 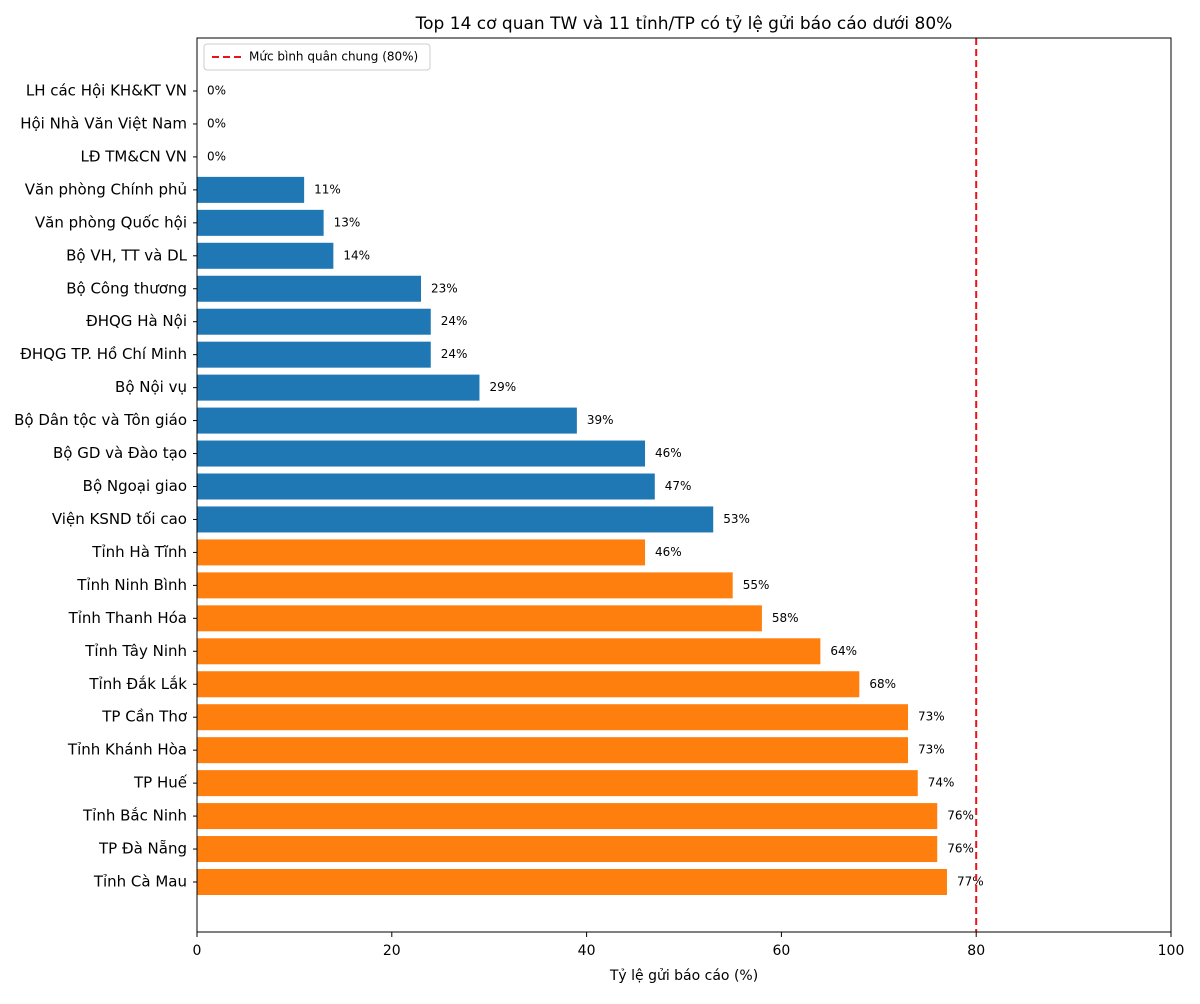 What do you see at coordinates (142, 849) in the screenshot?
I see `y-tick-label: TP Đà Nẵng` at bounding box center [142, 849].